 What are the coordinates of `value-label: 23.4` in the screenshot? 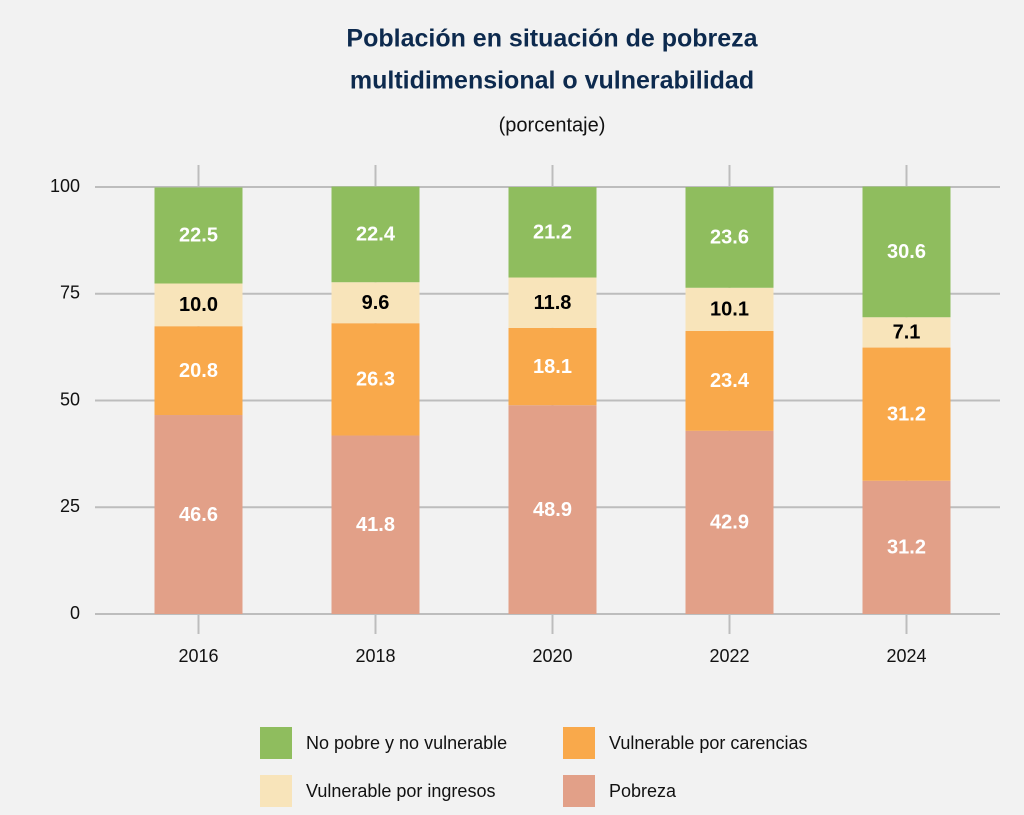 It's located at (730, 381).